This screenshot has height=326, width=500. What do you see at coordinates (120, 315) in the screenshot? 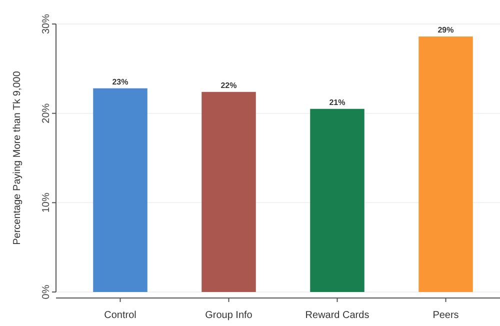
I see `x-tick-label: Control` at bounding box center [120, 315].